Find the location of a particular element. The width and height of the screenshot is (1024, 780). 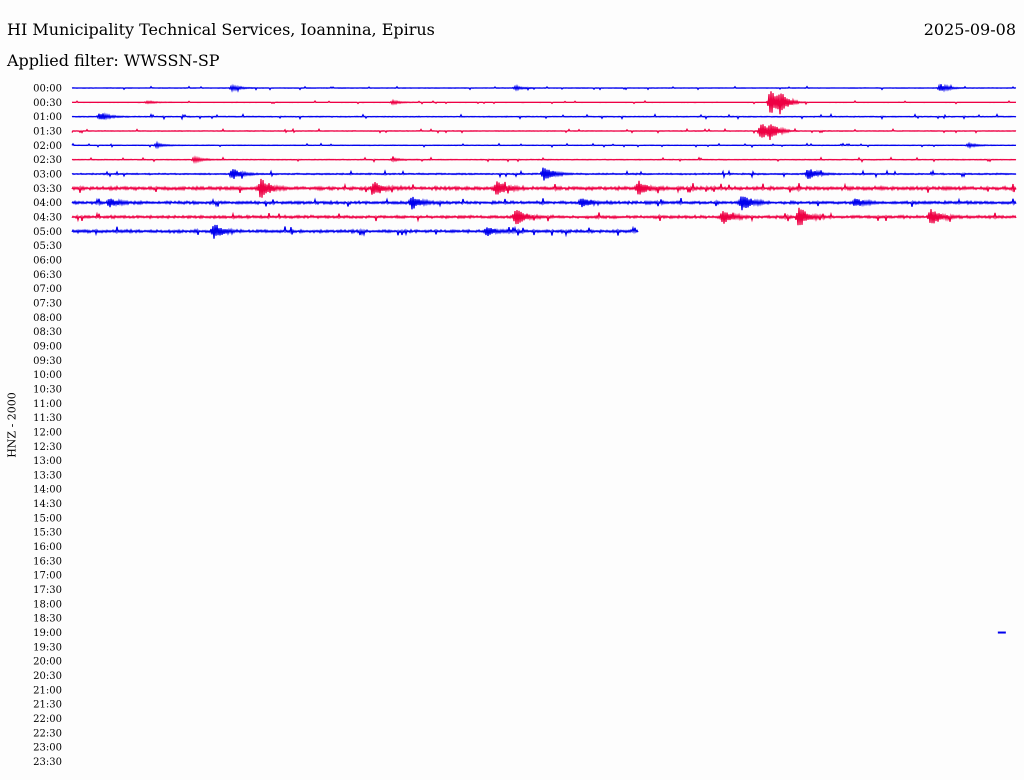

row-label-0530: 05:30 is located at coordinates (47, 246).